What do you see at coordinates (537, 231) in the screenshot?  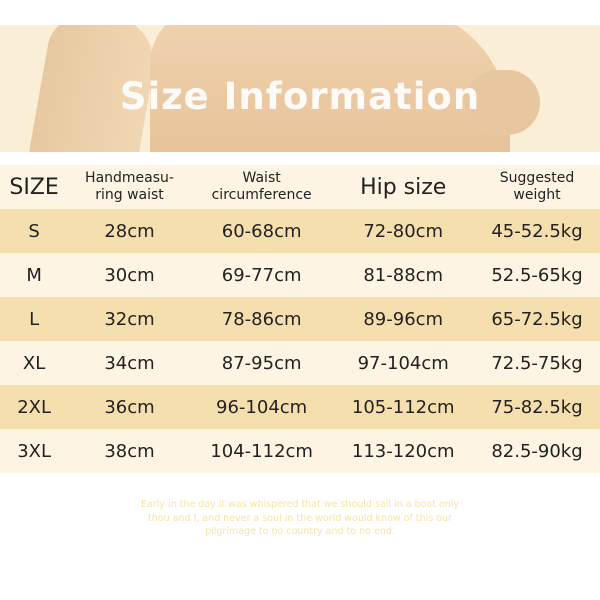 I see `cell-suggested-weight: 45-52.5kg` at bounding box center [537, 231].